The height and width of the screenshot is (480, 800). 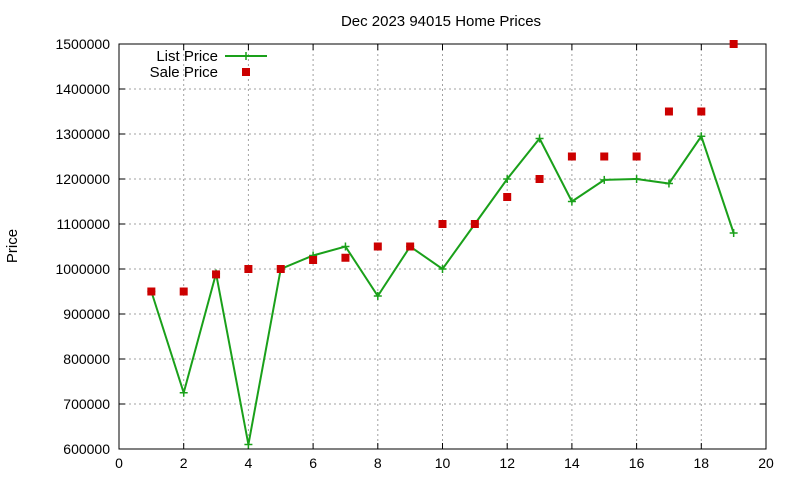 What do you see at coordinates (702, 463) in the screenshot?
I see `x-tick-label: 18` at bounding box center [702, 463].